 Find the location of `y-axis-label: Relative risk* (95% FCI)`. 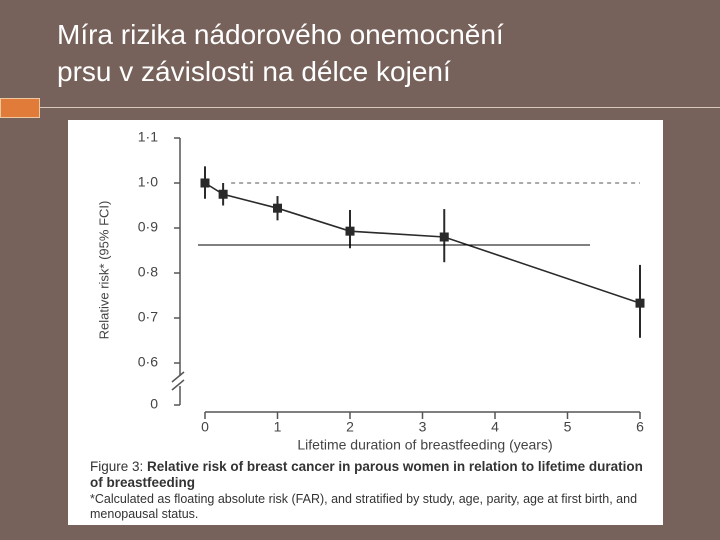

y-axis-label: Relative risk* (95% FCI) is located at coordinates (103, 270).